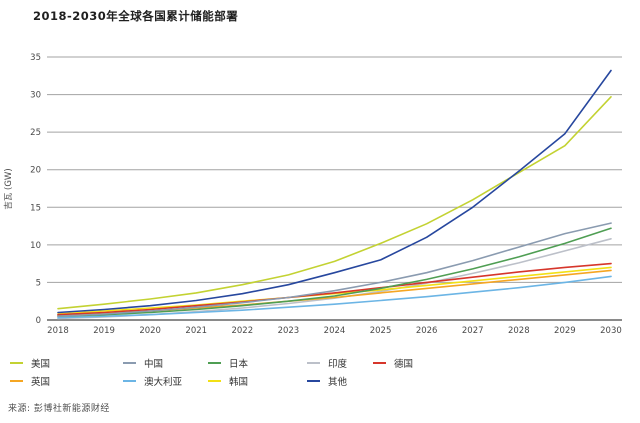  I want to click on x-tick-label: 2021, so click(196, 331).